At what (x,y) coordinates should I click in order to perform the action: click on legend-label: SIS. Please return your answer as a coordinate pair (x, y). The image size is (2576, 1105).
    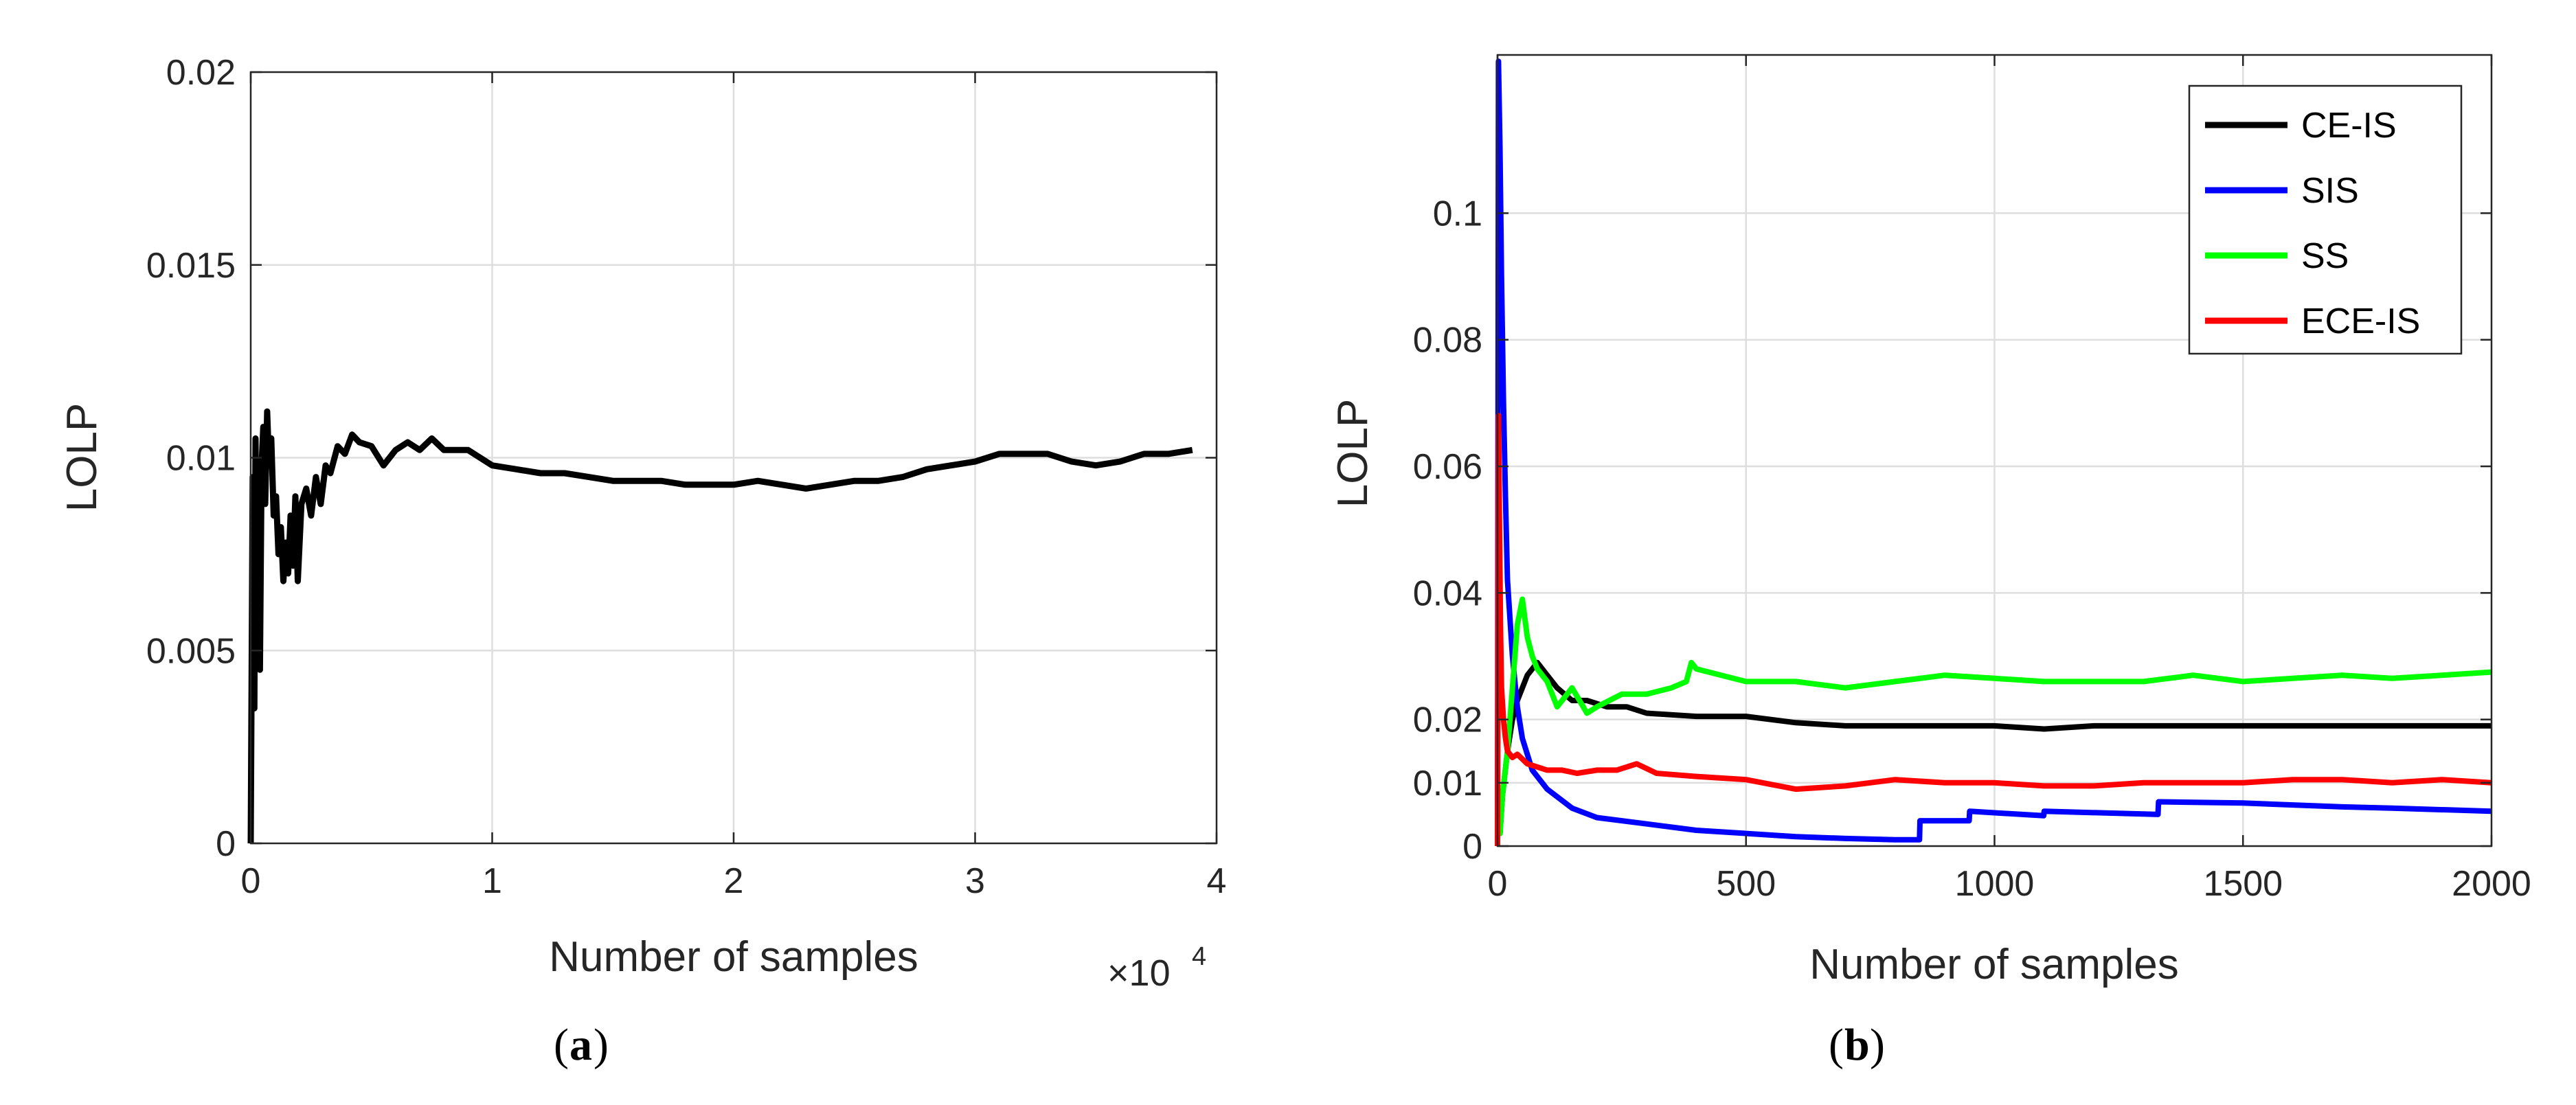
    Looking at the image, I should click on (2330, 191).